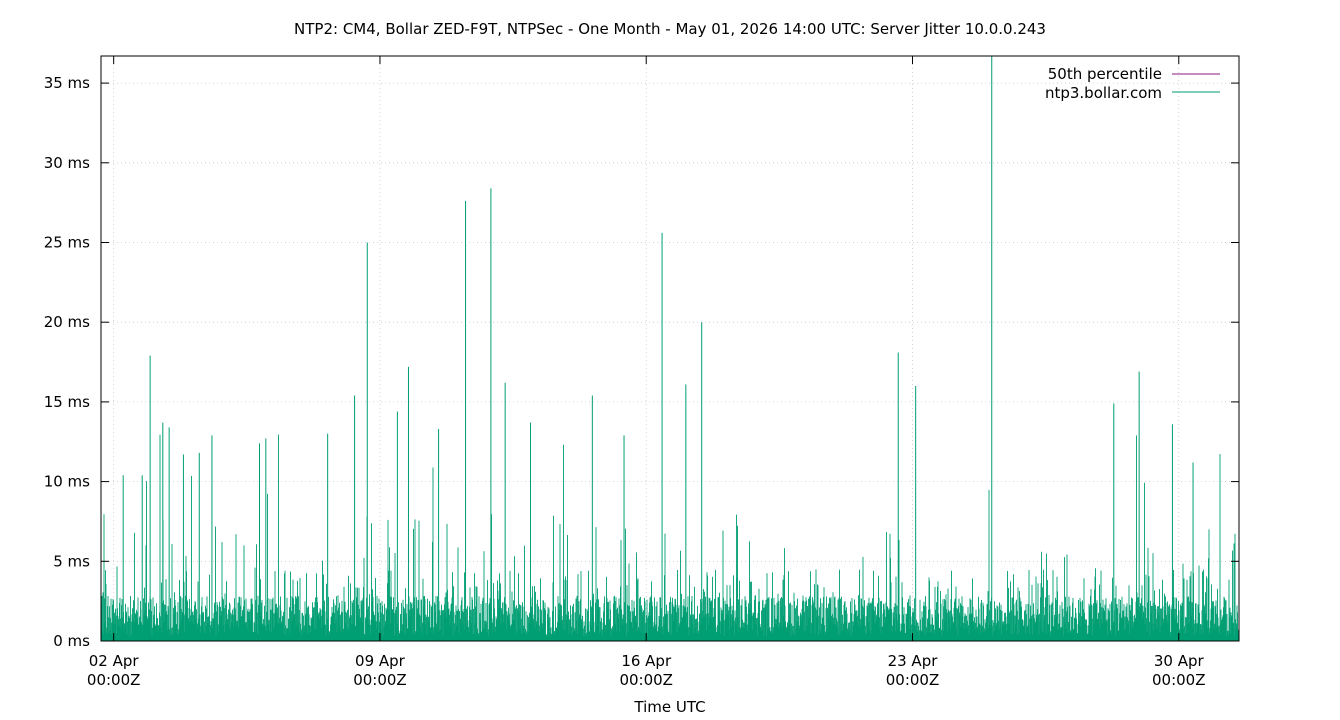 Image resolution: width=1340 pixels, height=720 pixels. What do you see at coordinates (669, 707) in the screenshot?
I see `x-axis-label: Time UTC` at bounding box center [669, 707].